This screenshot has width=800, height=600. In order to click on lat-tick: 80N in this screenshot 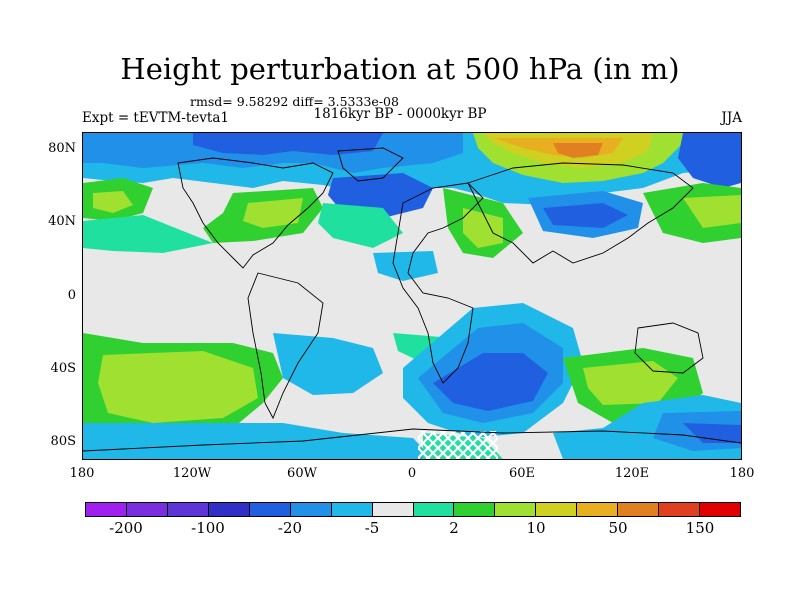, I will do `click(62, 148)`.